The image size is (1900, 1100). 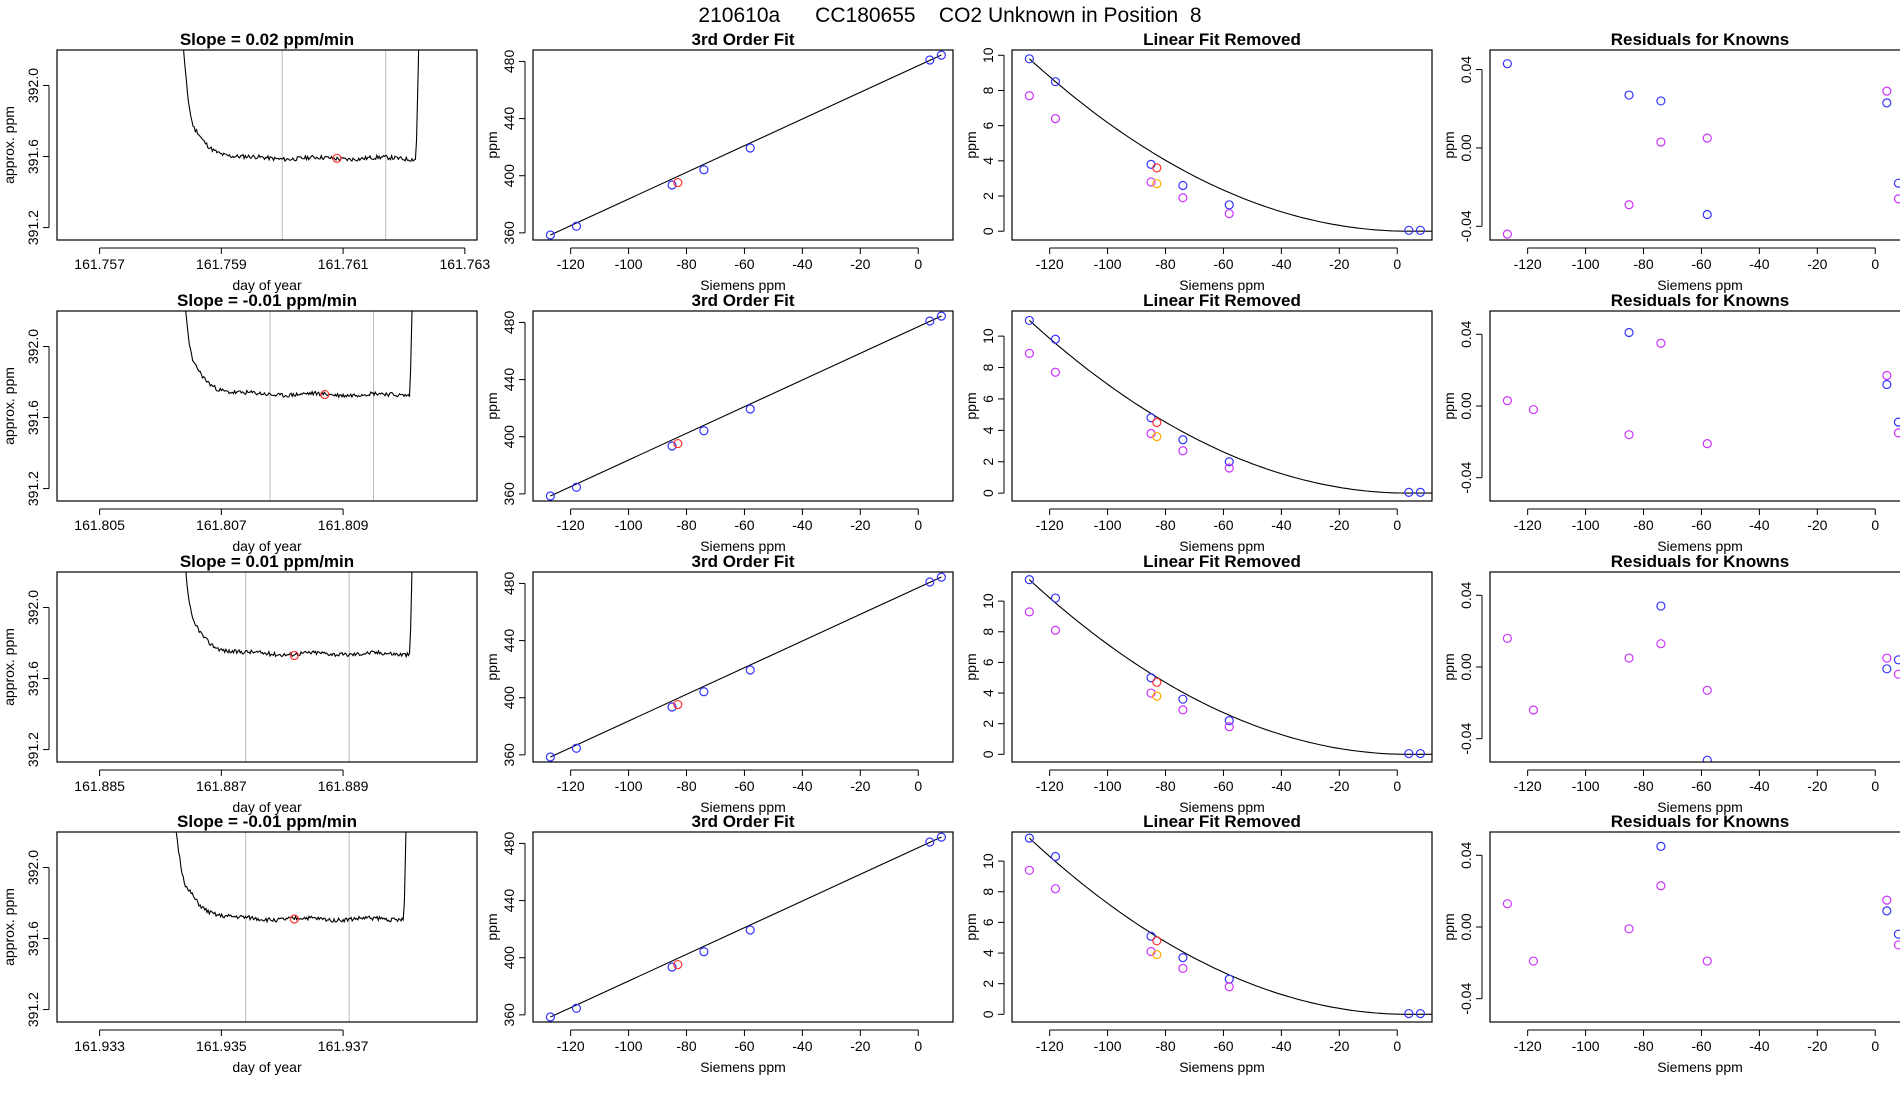 What do you see at coordinates (1700, 300) in the screenshot?
I see `plot-title: Residuals for Knowns` at bounding box center [1700, 300].